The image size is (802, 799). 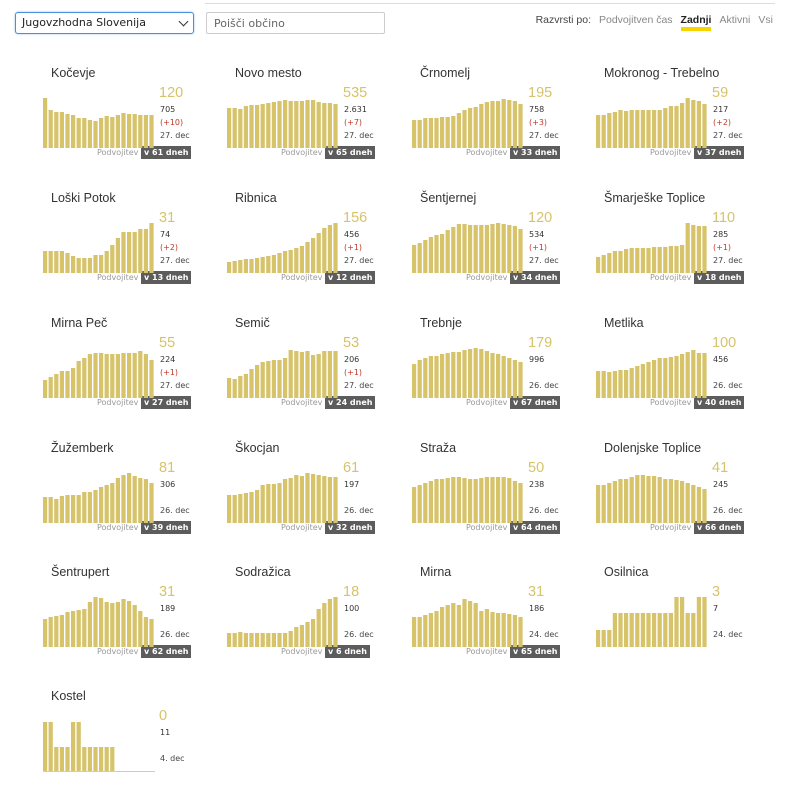 What do you see at coordinates (696, 22) in the screenshot?
I see `sort-option-latest: Zadnji` at bounding box center [696, 22].